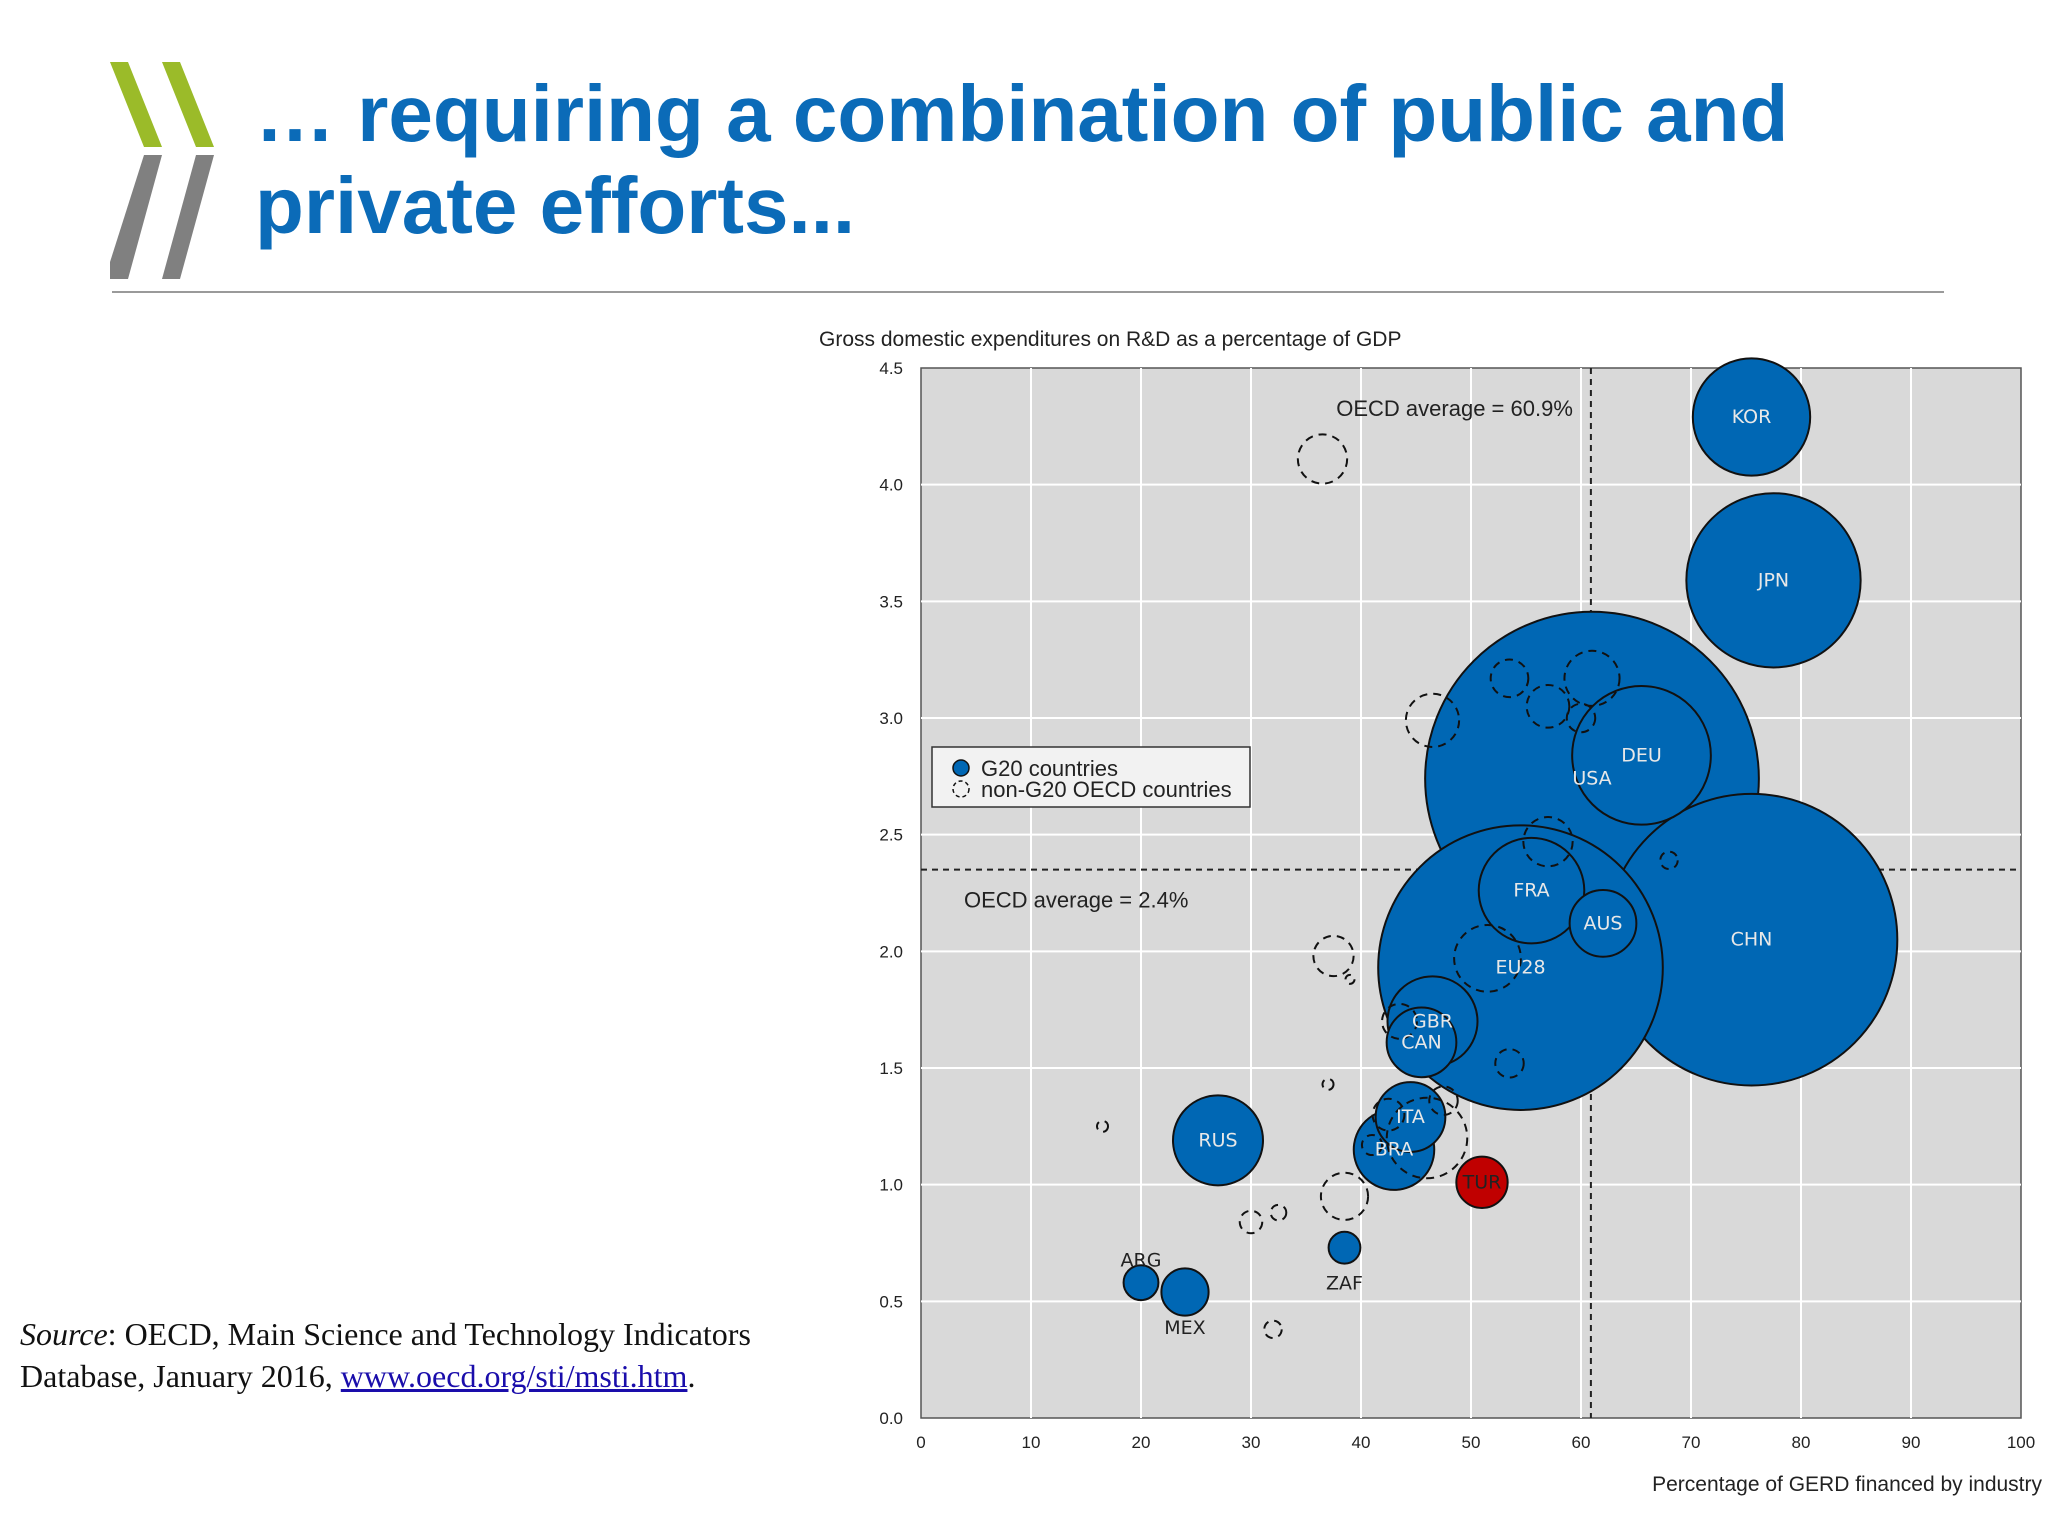 This screenshot has height=1536, width=2048. I want to click on y-tick-label: 2.5, so click(891, 835).